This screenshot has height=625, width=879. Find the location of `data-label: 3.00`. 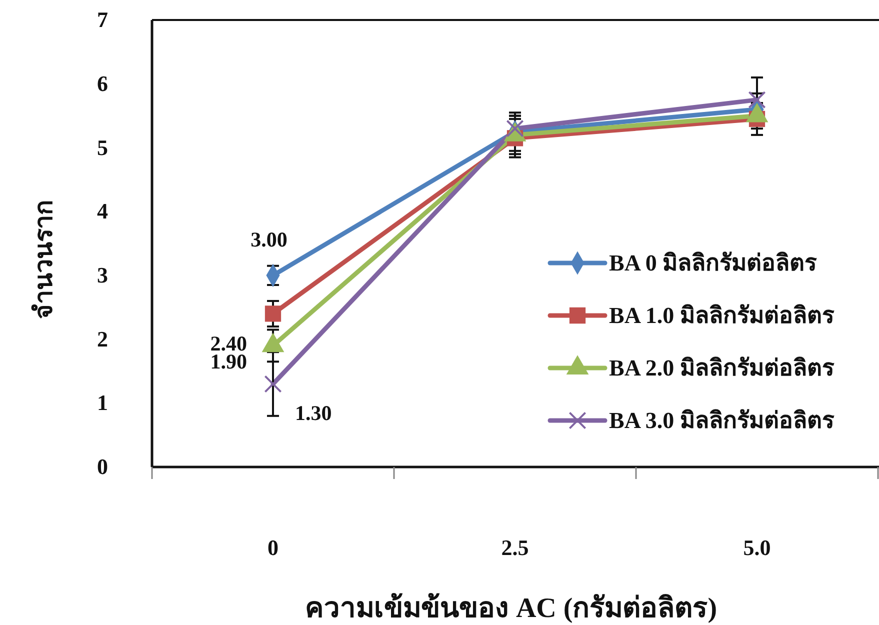

data-label: 3.00 is located at coordinates (269, 239).